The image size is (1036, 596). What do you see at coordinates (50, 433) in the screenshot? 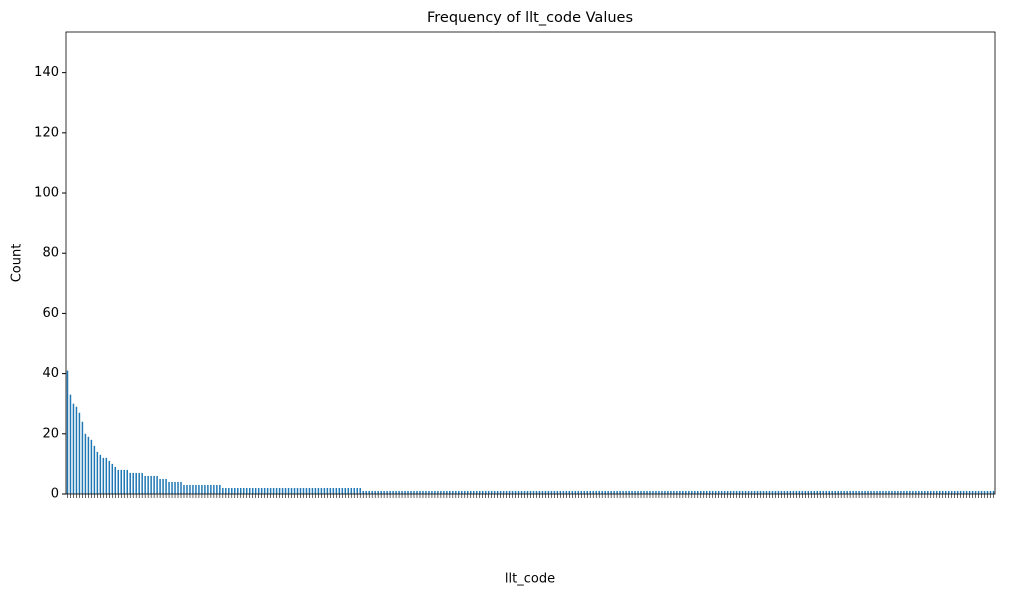
I see `y-tick-label: 20` at bounding box center [50, 433].